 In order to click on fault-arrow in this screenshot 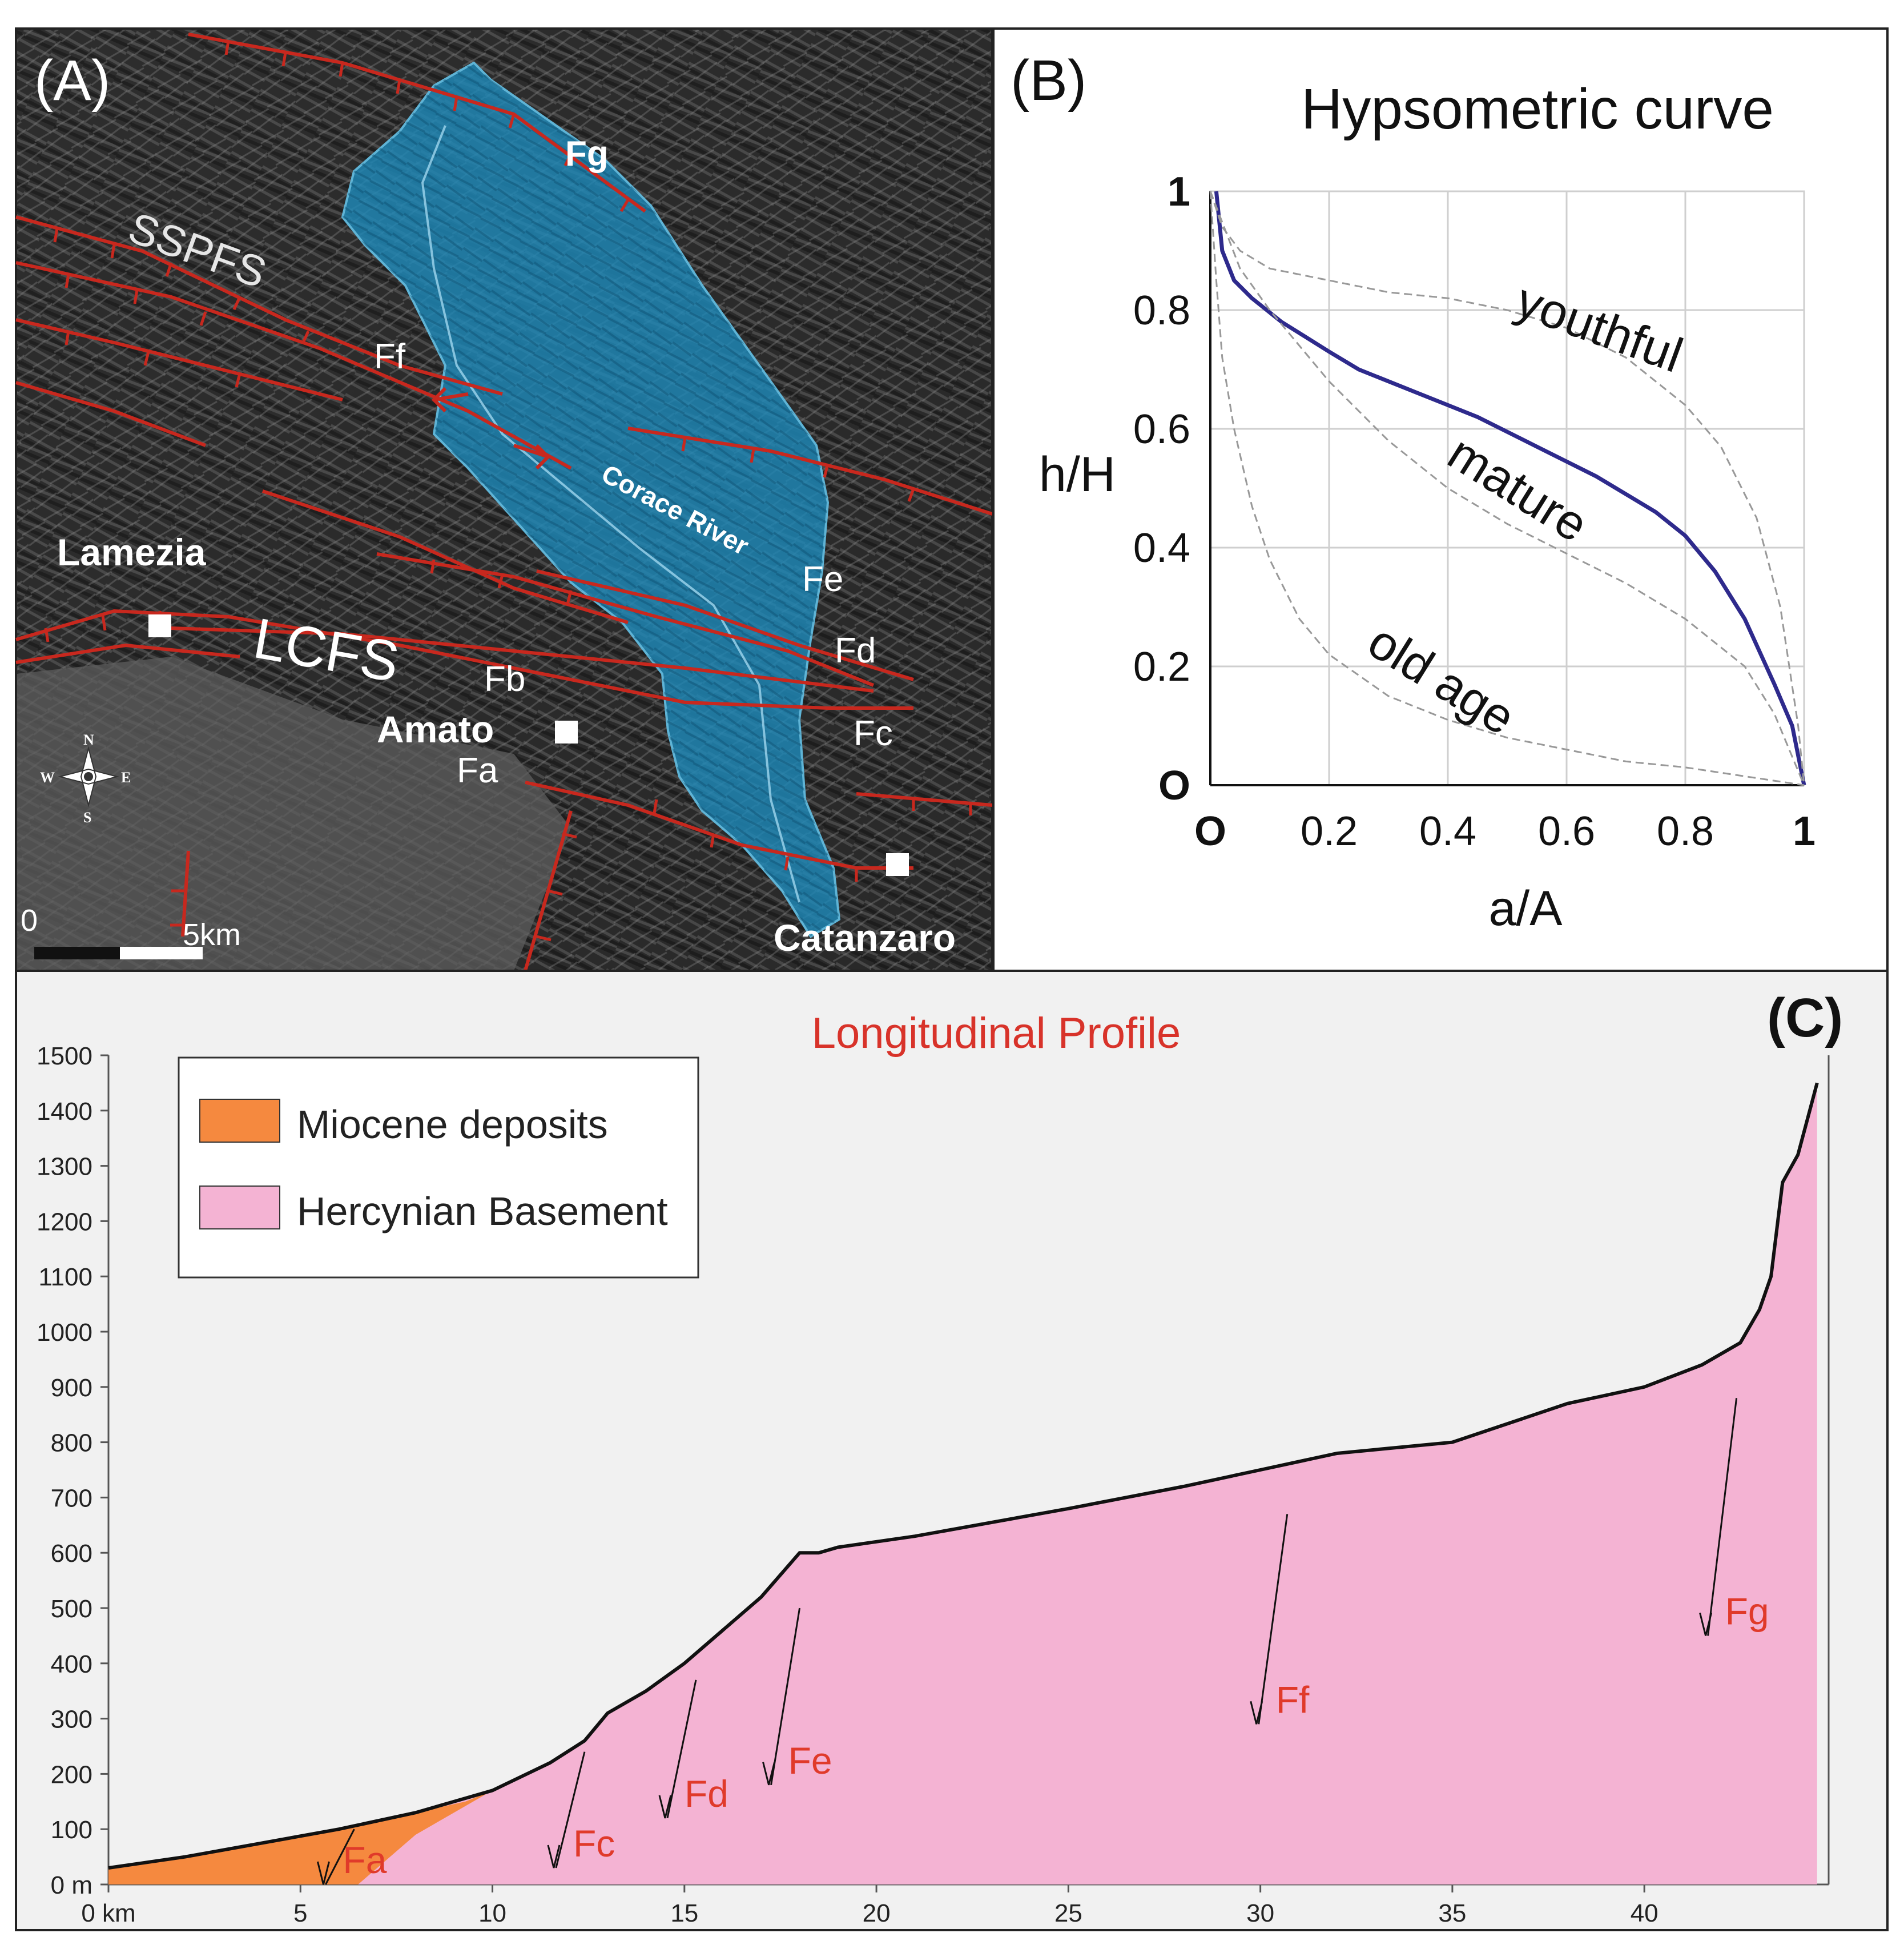, I will do `click(532, 457)`.